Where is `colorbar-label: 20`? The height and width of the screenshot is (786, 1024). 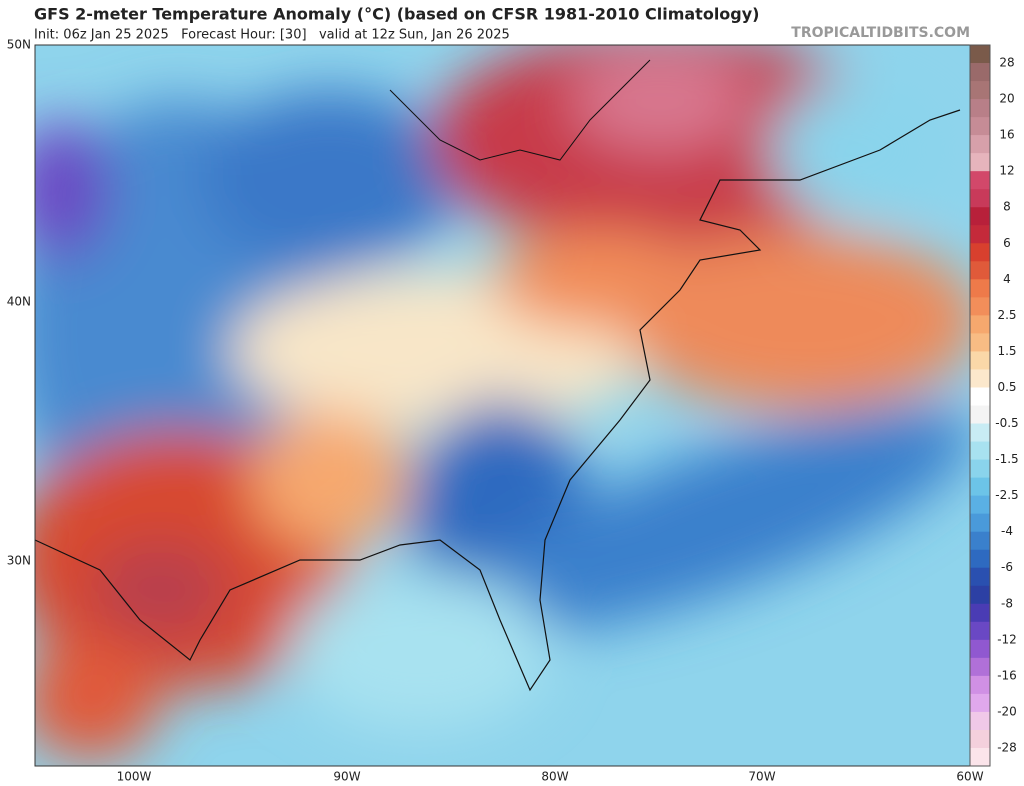 colorbar-label: 20 is located at coordinates (1006, 99).